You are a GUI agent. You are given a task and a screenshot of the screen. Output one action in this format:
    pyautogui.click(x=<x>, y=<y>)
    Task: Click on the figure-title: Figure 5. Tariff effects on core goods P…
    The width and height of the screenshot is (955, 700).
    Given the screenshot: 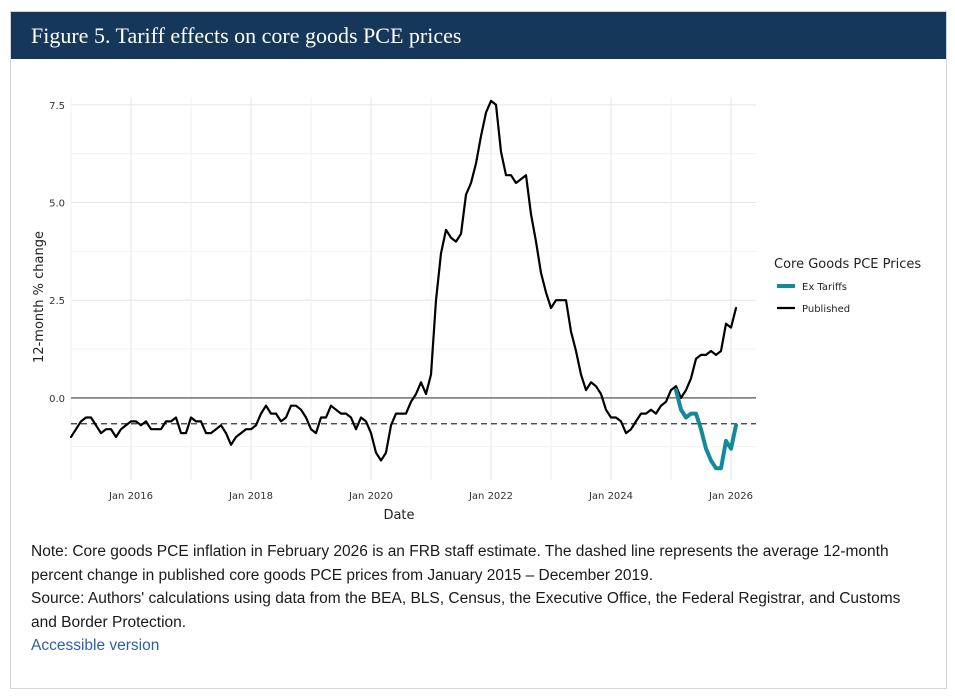 What is the action you would take?
    pyautogui.click(x=246, y=35)
    